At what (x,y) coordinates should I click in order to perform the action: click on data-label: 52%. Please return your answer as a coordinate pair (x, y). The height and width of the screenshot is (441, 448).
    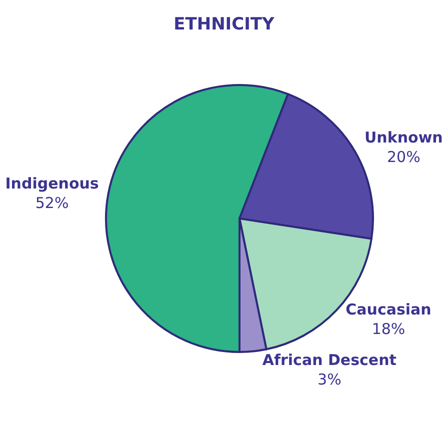
    Looking at the image, I should click on (52, 203).